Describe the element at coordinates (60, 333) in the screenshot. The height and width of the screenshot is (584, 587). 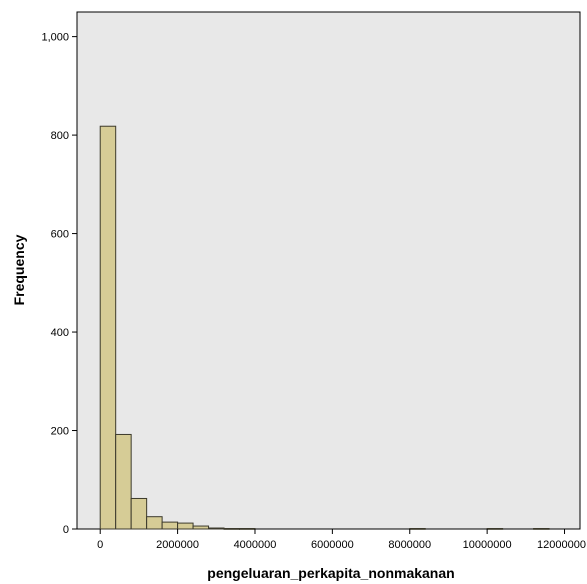
I see `y-tick-label: 400` at that location.